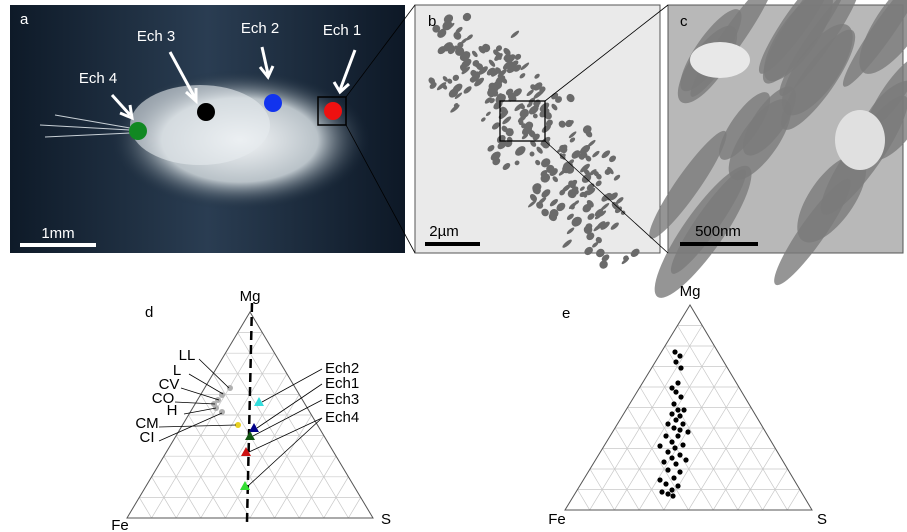  Describe the element at coordinates (718, 231) in the screenshot. I see `scale-bar-label: 500nm` at that location.